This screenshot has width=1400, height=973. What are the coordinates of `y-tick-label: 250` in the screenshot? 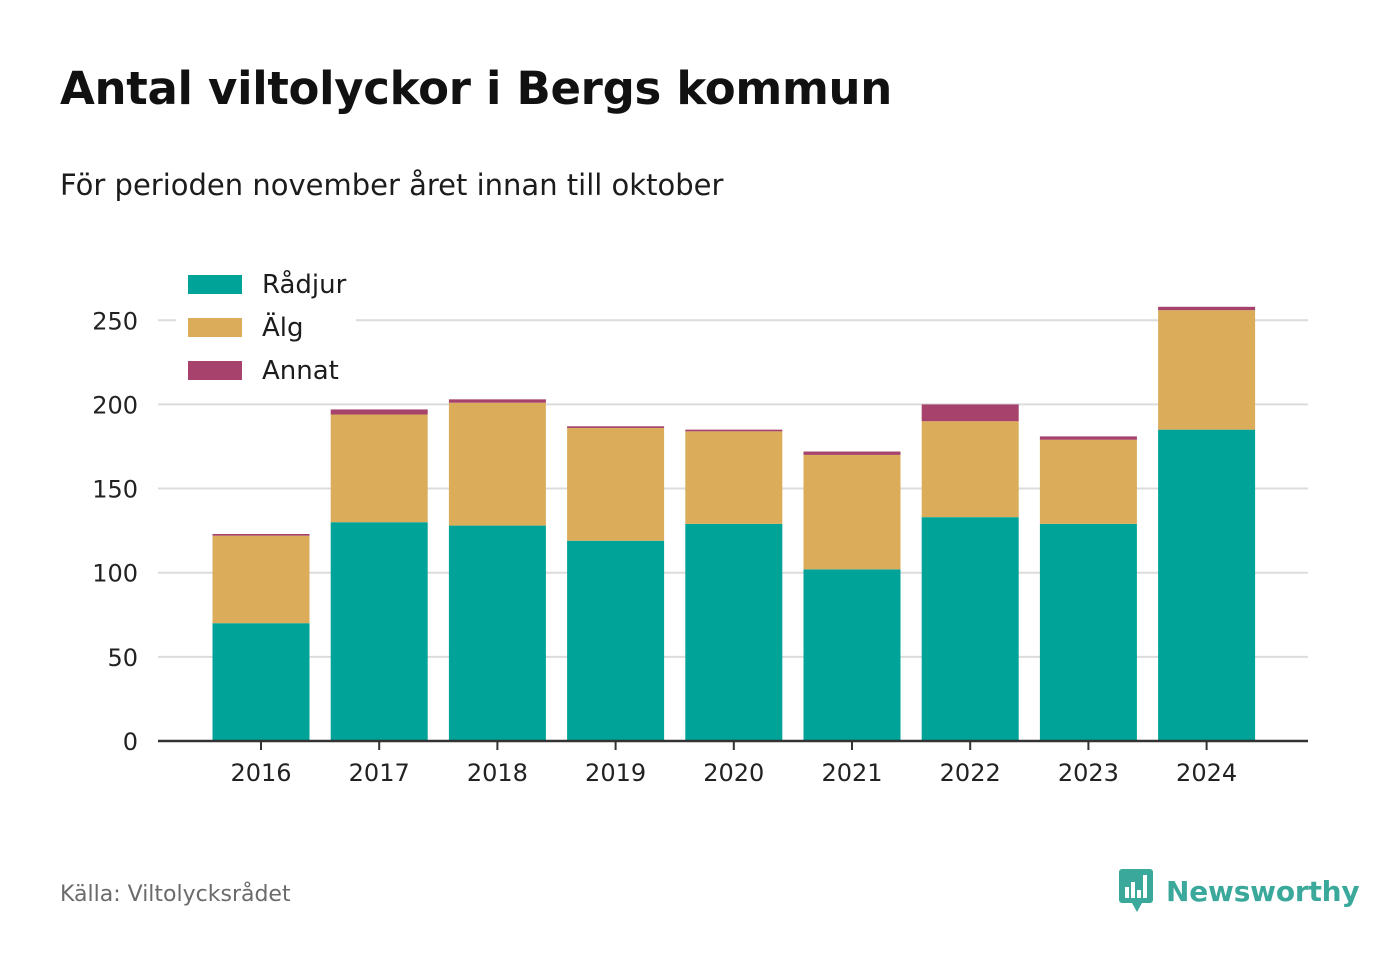 It's located at (115, 321).